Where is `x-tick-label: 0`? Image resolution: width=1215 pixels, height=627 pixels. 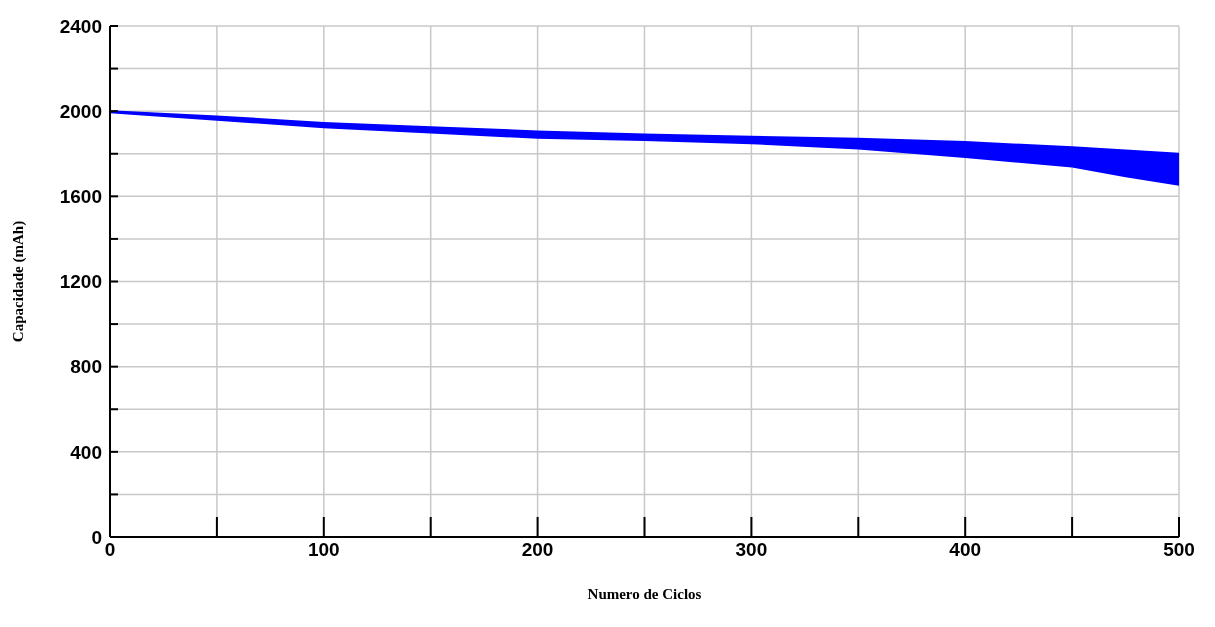 x-tick-label: 0 is located at coordinates (110, 550).